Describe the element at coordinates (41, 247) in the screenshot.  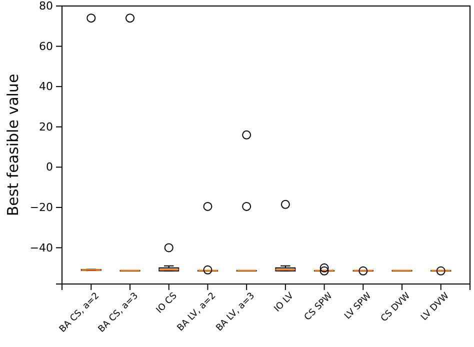
I see `y-tick-label: −40` at that location.